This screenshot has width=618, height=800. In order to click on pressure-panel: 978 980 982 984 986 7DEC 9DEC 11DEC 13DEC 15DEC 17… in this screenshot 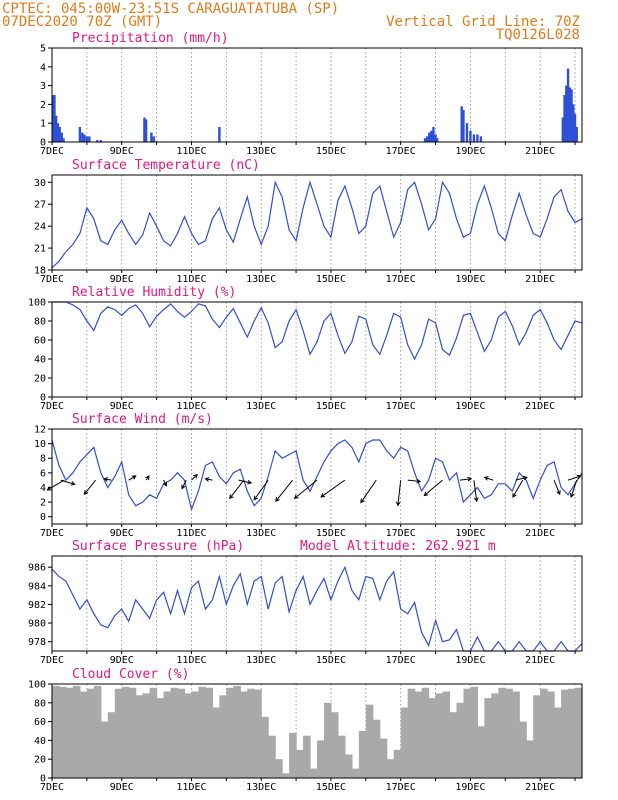, I will do `click(305, 602)`.